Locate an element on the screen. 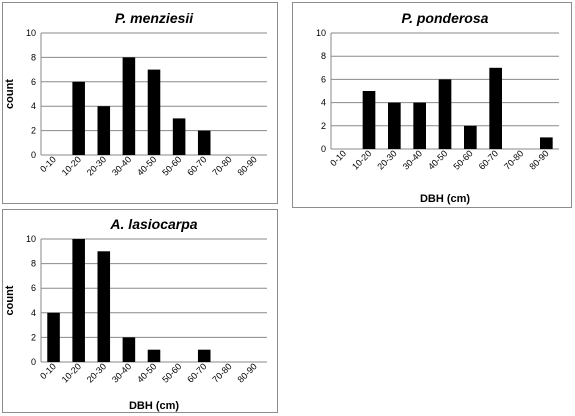  chart-title: P. ponderosa is located at coordinates (445, 18).